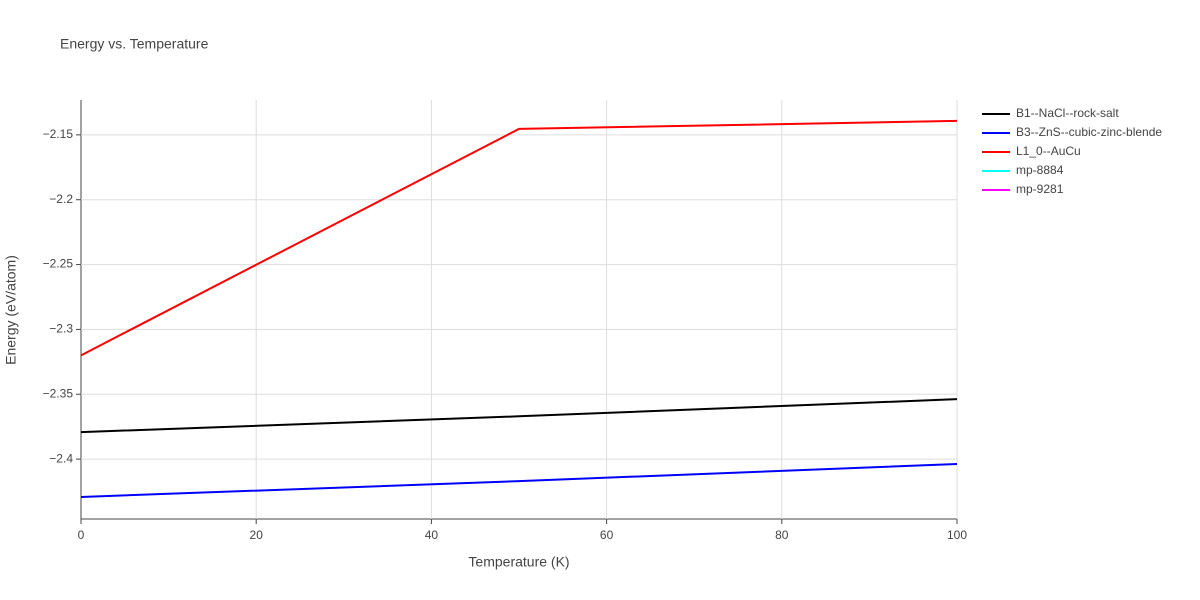 Image resolution: width=1200 pixels, height=600 pixels. Describe the element at coordinates (58, 134) in the screenshot. I see `y-tick-label: −2.15` at that location.